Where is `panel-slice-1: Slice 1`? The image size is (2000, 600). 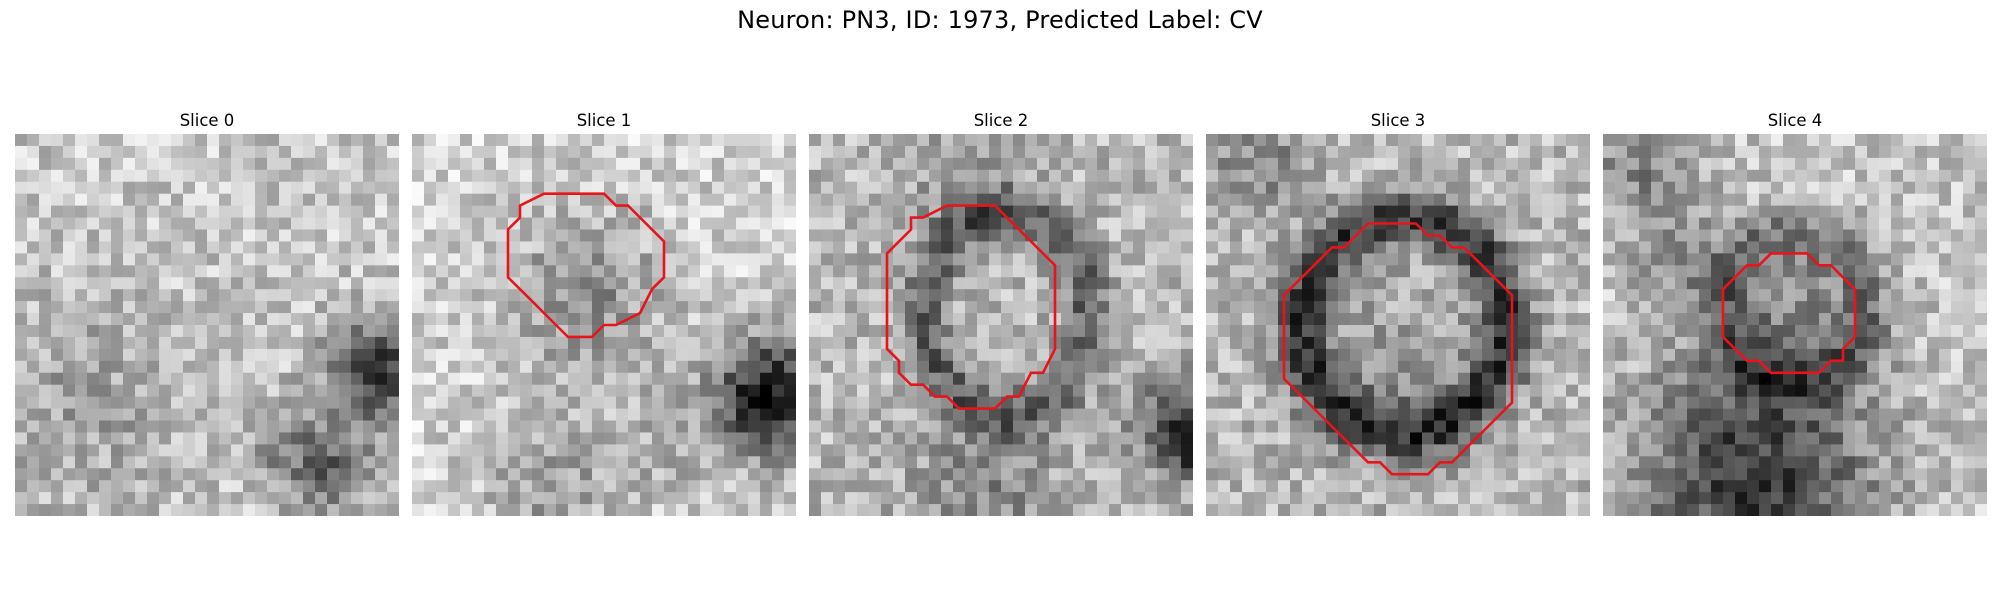 panel-slice-1: Slice 1 is located at coordinates (604, 313).